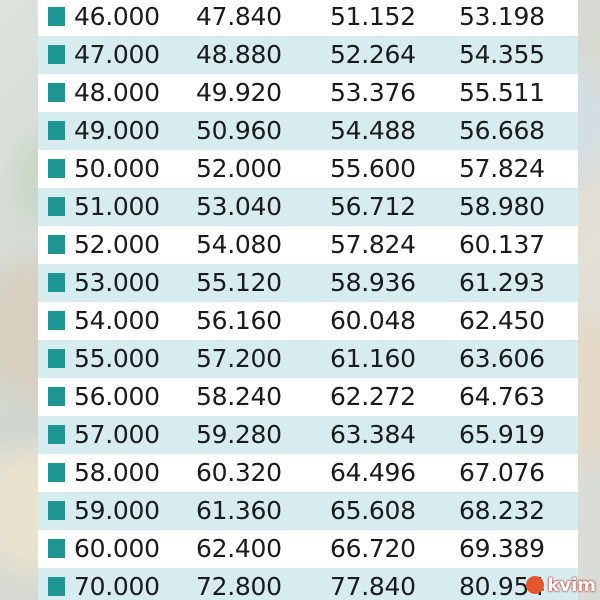 The image size is (600, 600). Describe the element at coordinates (373, 54) in the screenshot. I see `table-cell: 52.264` at that location.